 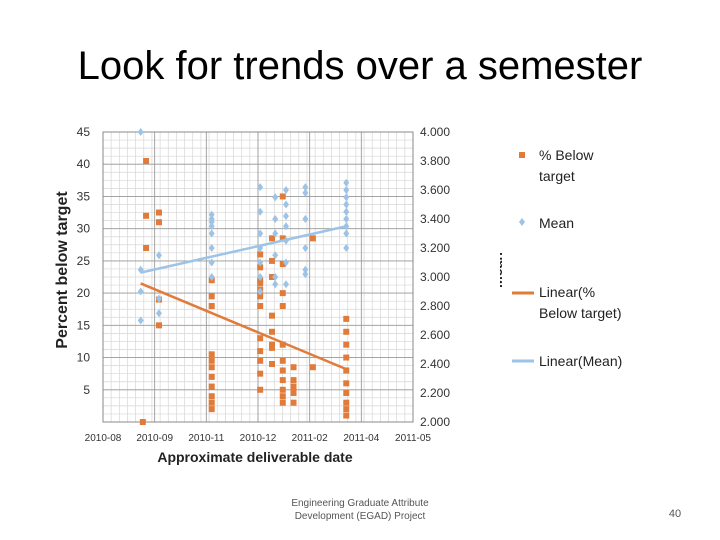 What do you see at coordinates (84, 196) in the screenshot?
I see `y-tick-label: 35` at bounding box center [84, 196].